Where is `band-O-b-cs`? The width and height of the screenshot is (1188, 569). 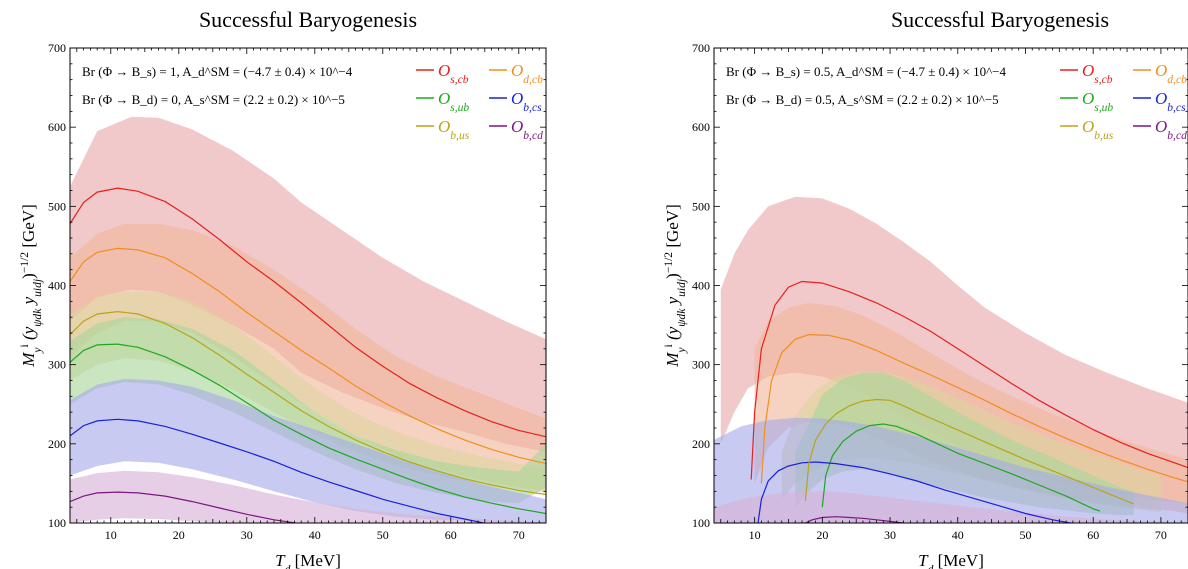 band-O-b-cs is located at coordinates (308, 450).